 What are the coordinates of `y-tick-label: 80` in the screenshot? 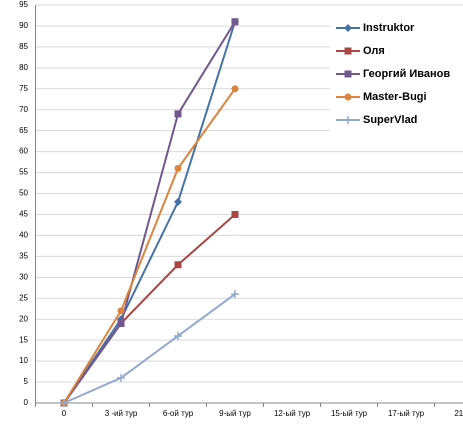 It's located at (23, 67).